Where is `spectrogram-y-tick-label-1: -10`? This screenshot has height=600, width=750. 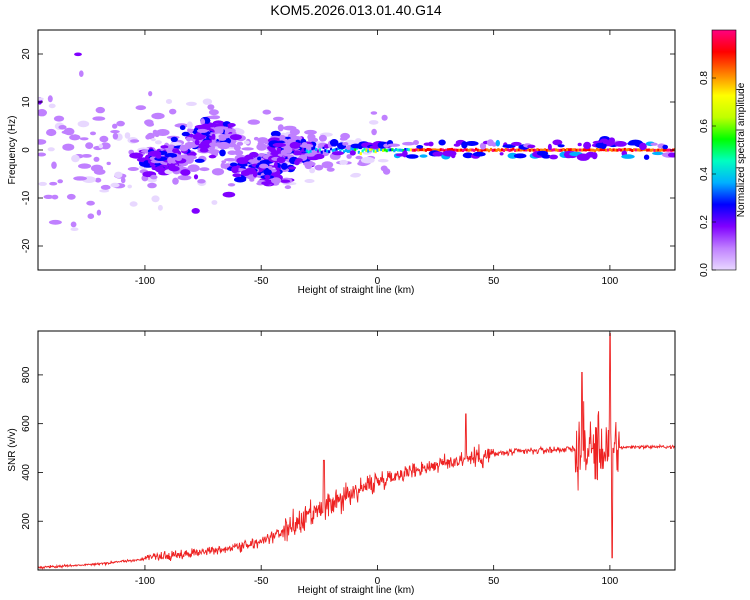
spectrogram-y-tick-label-1: -10 is located at coordinates (26, 197).